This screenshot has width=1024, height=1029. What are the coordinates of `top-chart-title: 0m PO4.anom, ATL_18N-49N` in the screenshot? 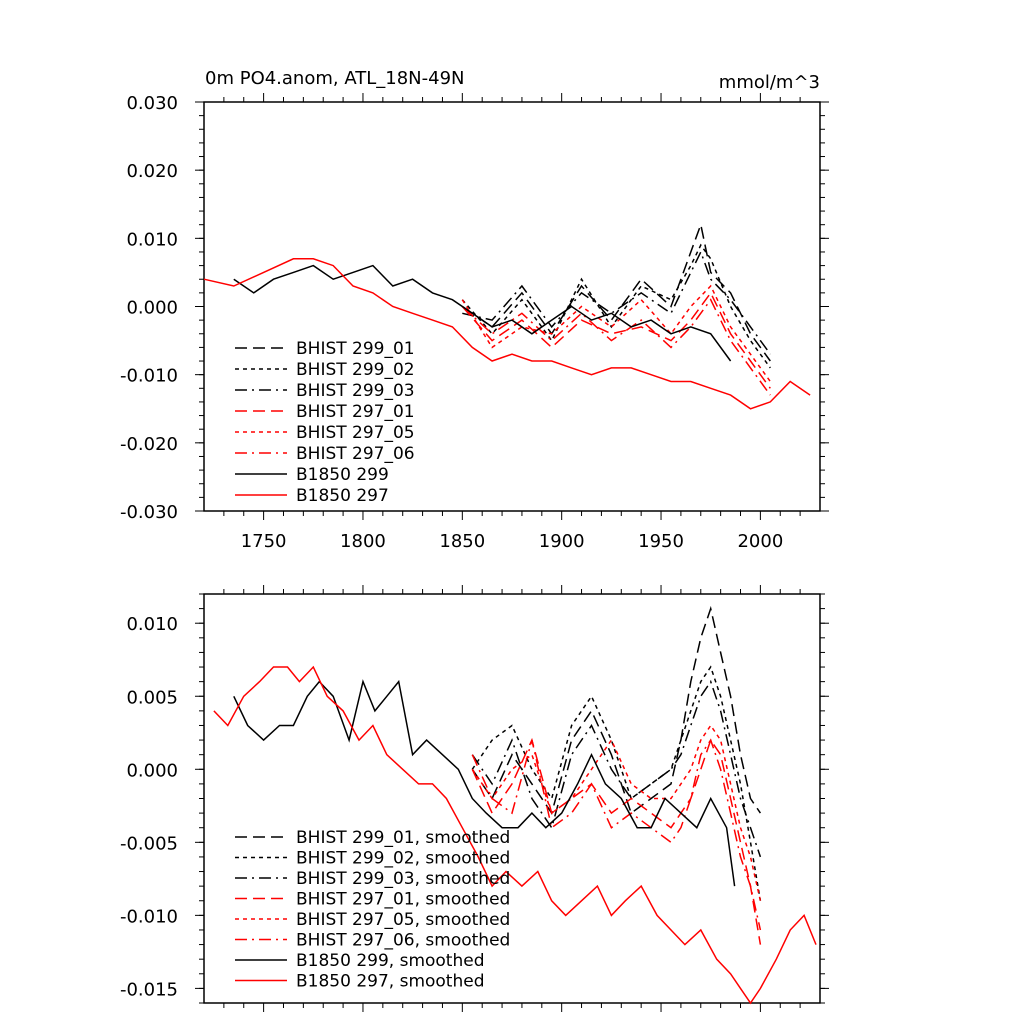 It's located at (335, 78).